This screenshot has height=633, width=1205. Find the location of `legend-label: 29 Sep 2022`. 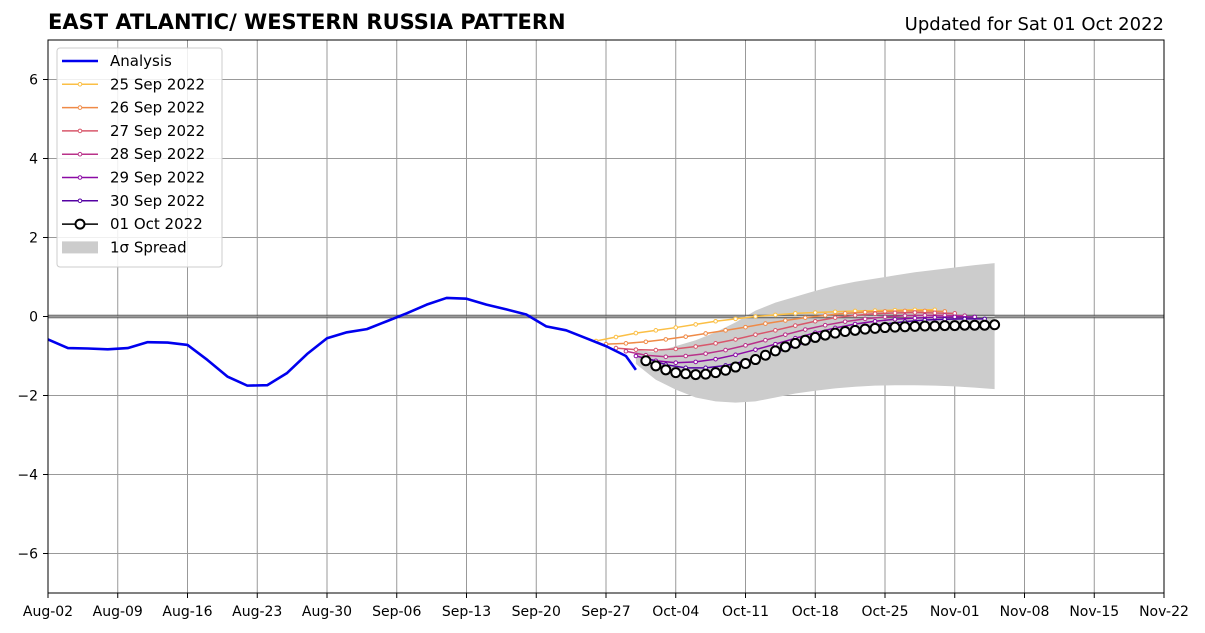

legend-label: 29 Sep 2022 is located at coordinates (157, 178).